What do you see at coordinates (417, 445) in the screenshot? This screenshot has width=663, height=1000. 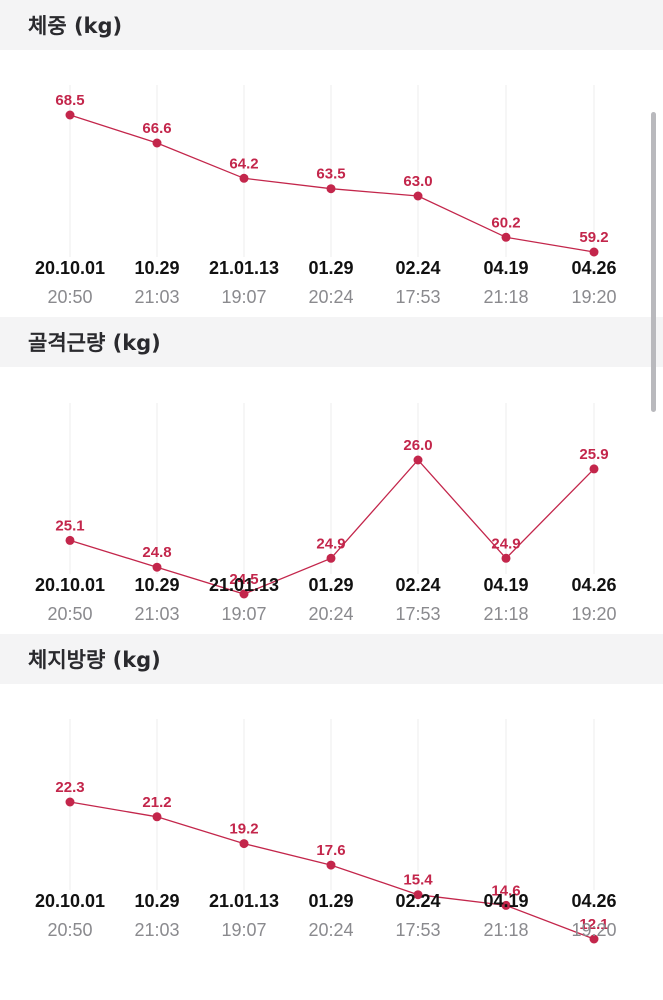 I see `data-label: 26.0` at bounding box center [417, 445].